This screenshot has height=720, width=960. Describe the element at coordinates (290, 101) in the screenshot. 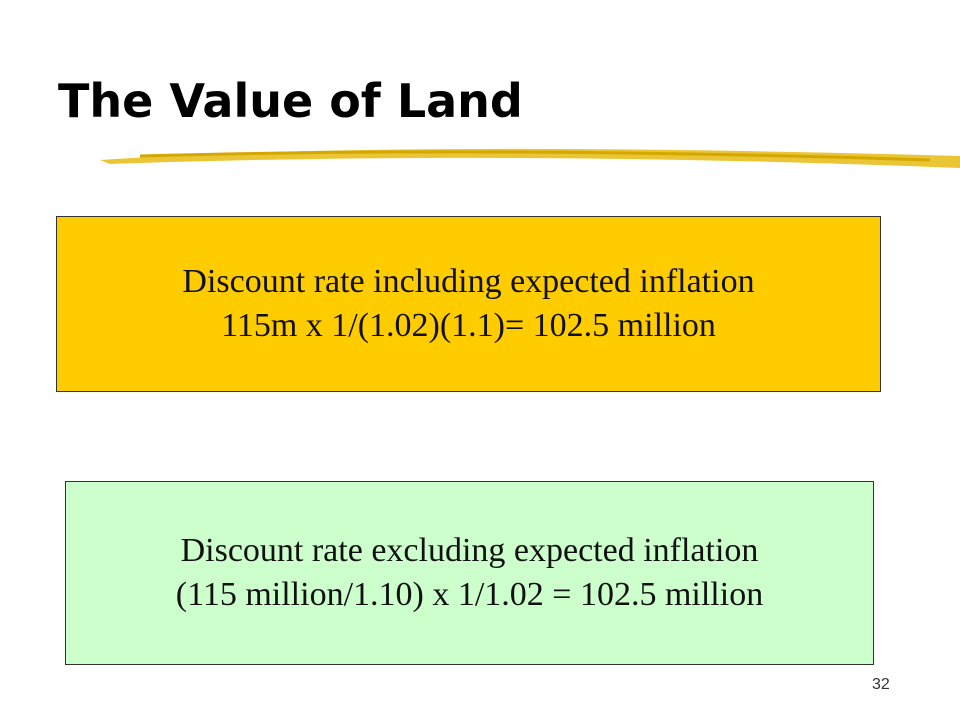

I see `title: The Value of Land` at that location.